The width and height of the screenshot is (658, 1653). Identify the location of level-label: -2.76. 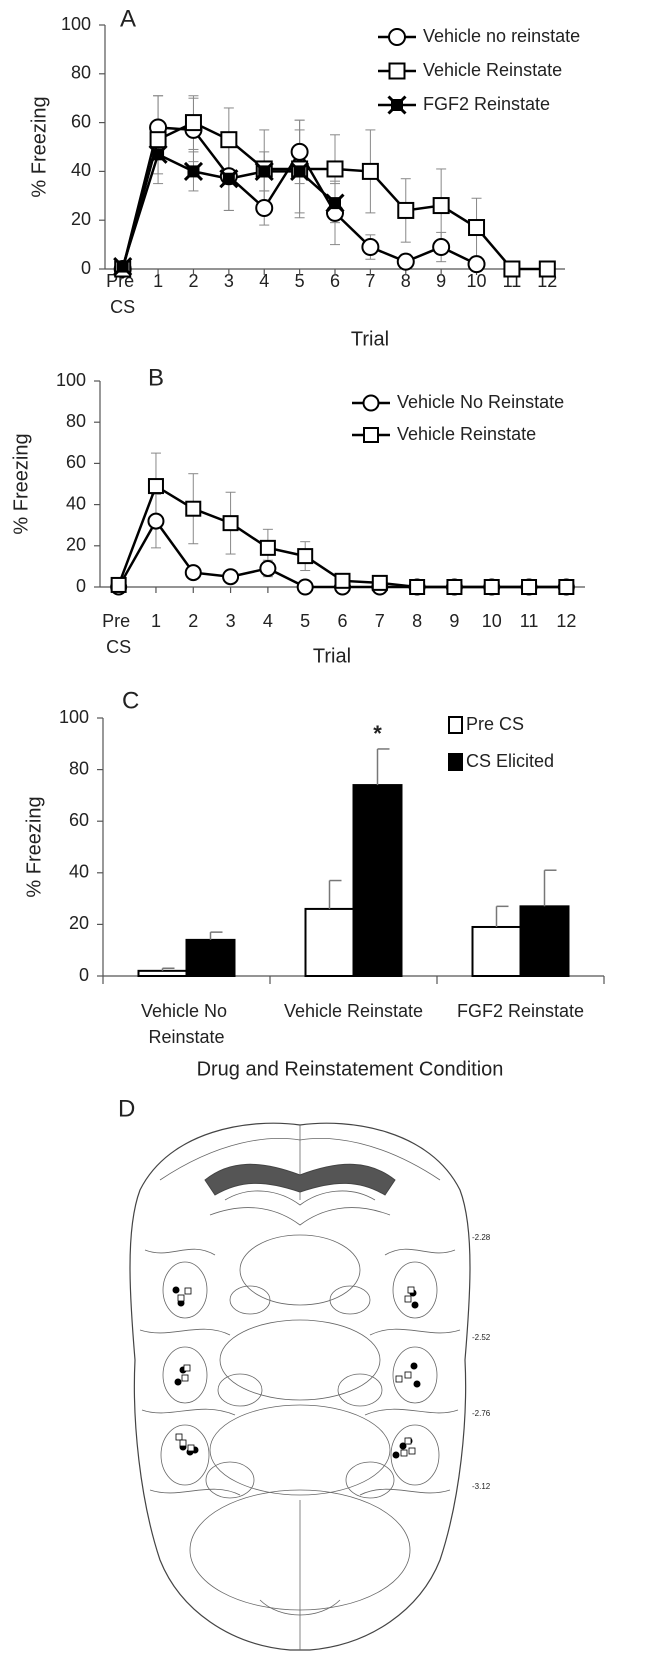
(481, 1413).